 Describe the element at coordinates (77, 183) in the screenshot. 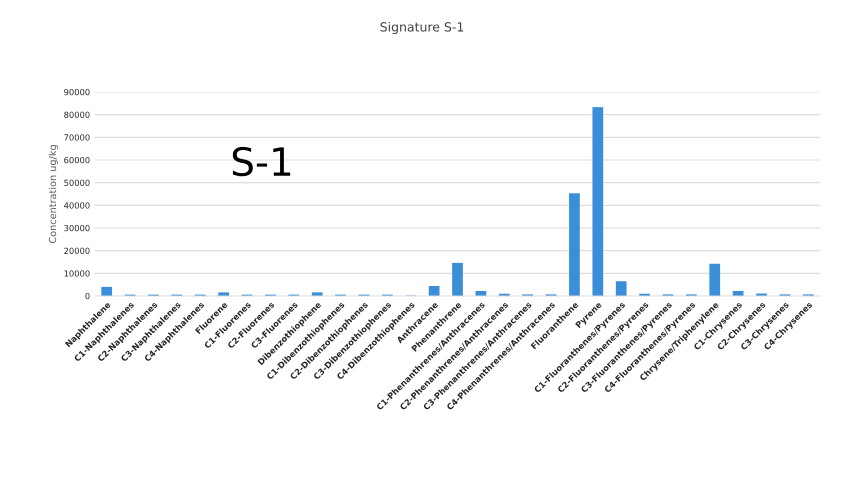

I see `y-tick-label: 50000` at that location.